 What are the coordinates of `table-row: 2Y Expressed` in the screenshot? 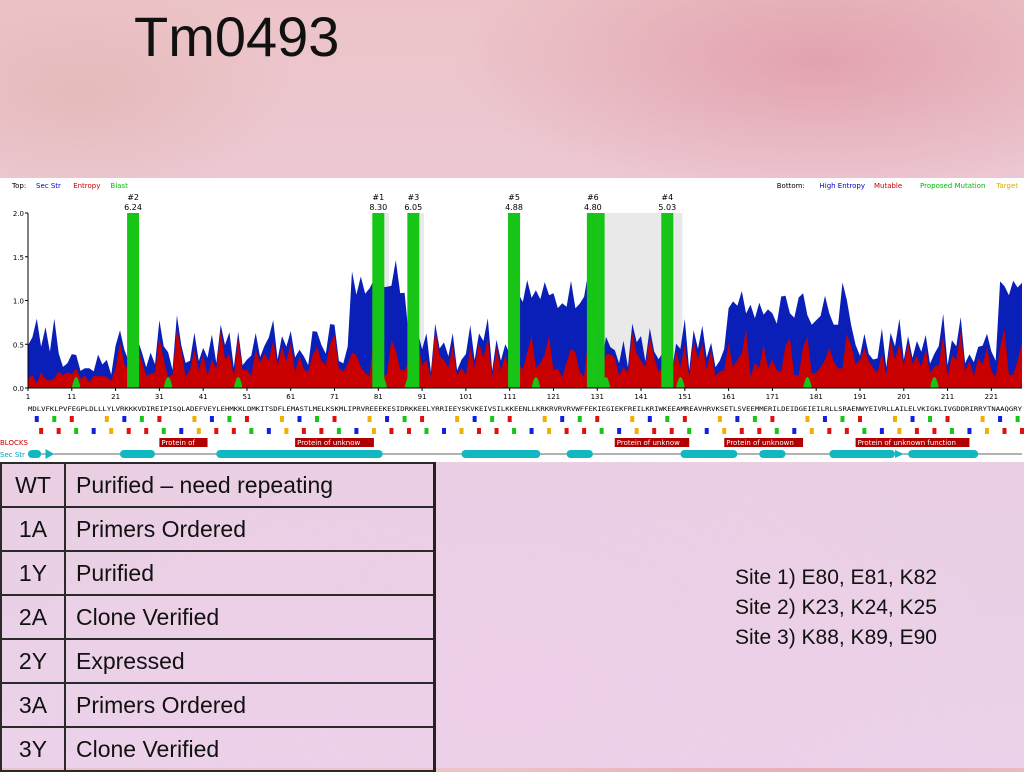 It's located at (218, 661).